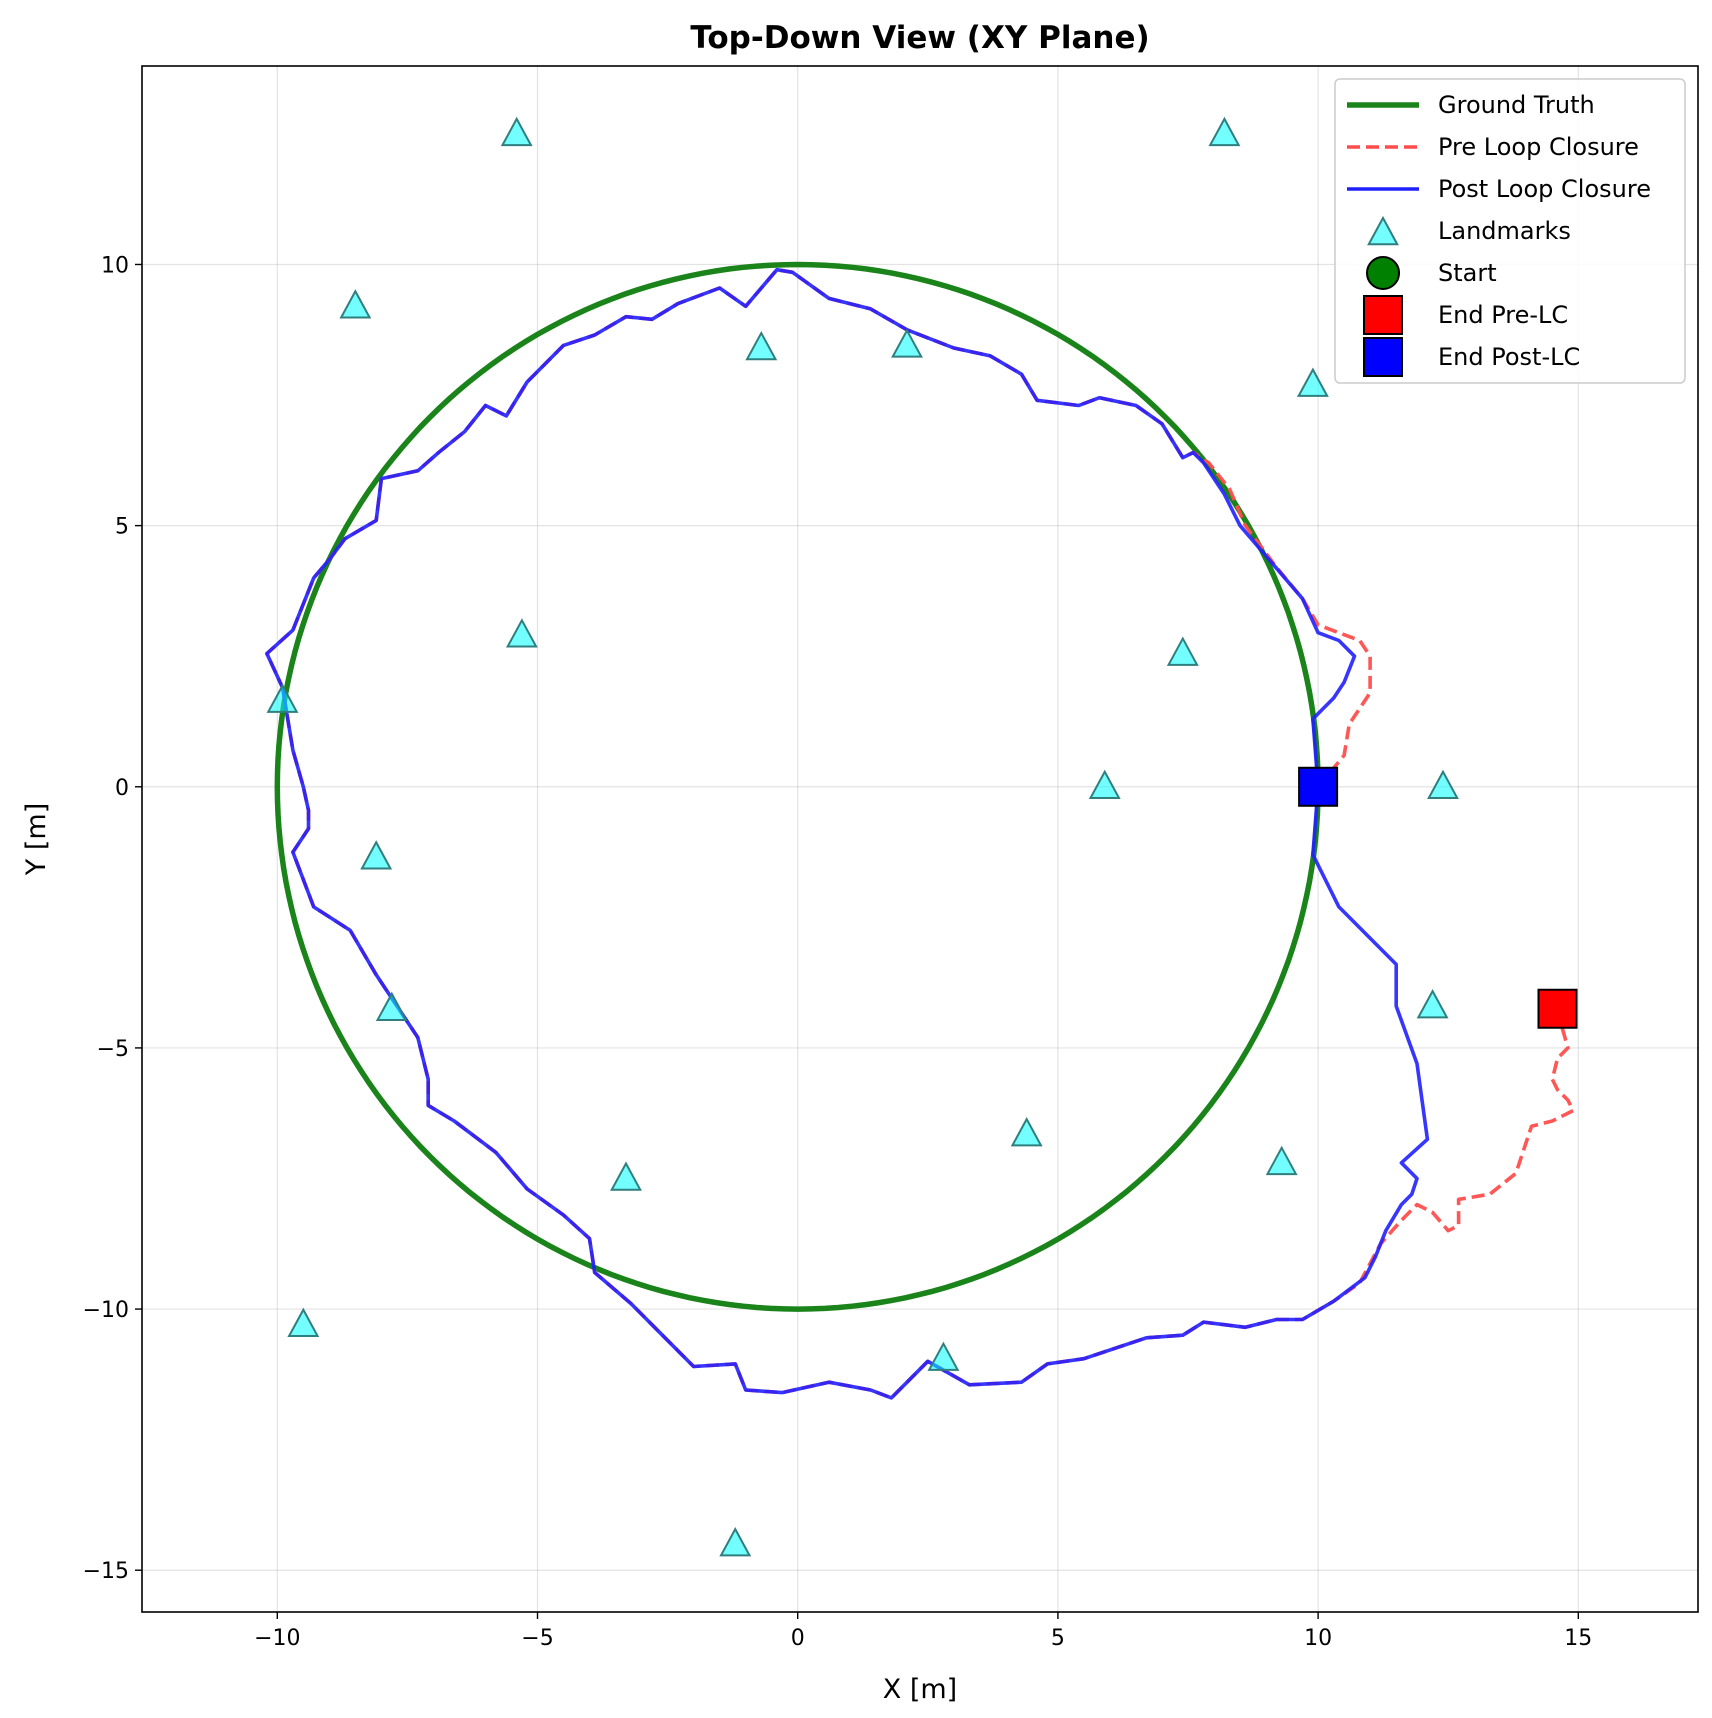 The width and height of the screenshot is (1712, 1718). What do you see at coordinates (1058, 1638) in the screenshot?
I see `x-tick-label: 5` at bounding box center [1058, 1638].